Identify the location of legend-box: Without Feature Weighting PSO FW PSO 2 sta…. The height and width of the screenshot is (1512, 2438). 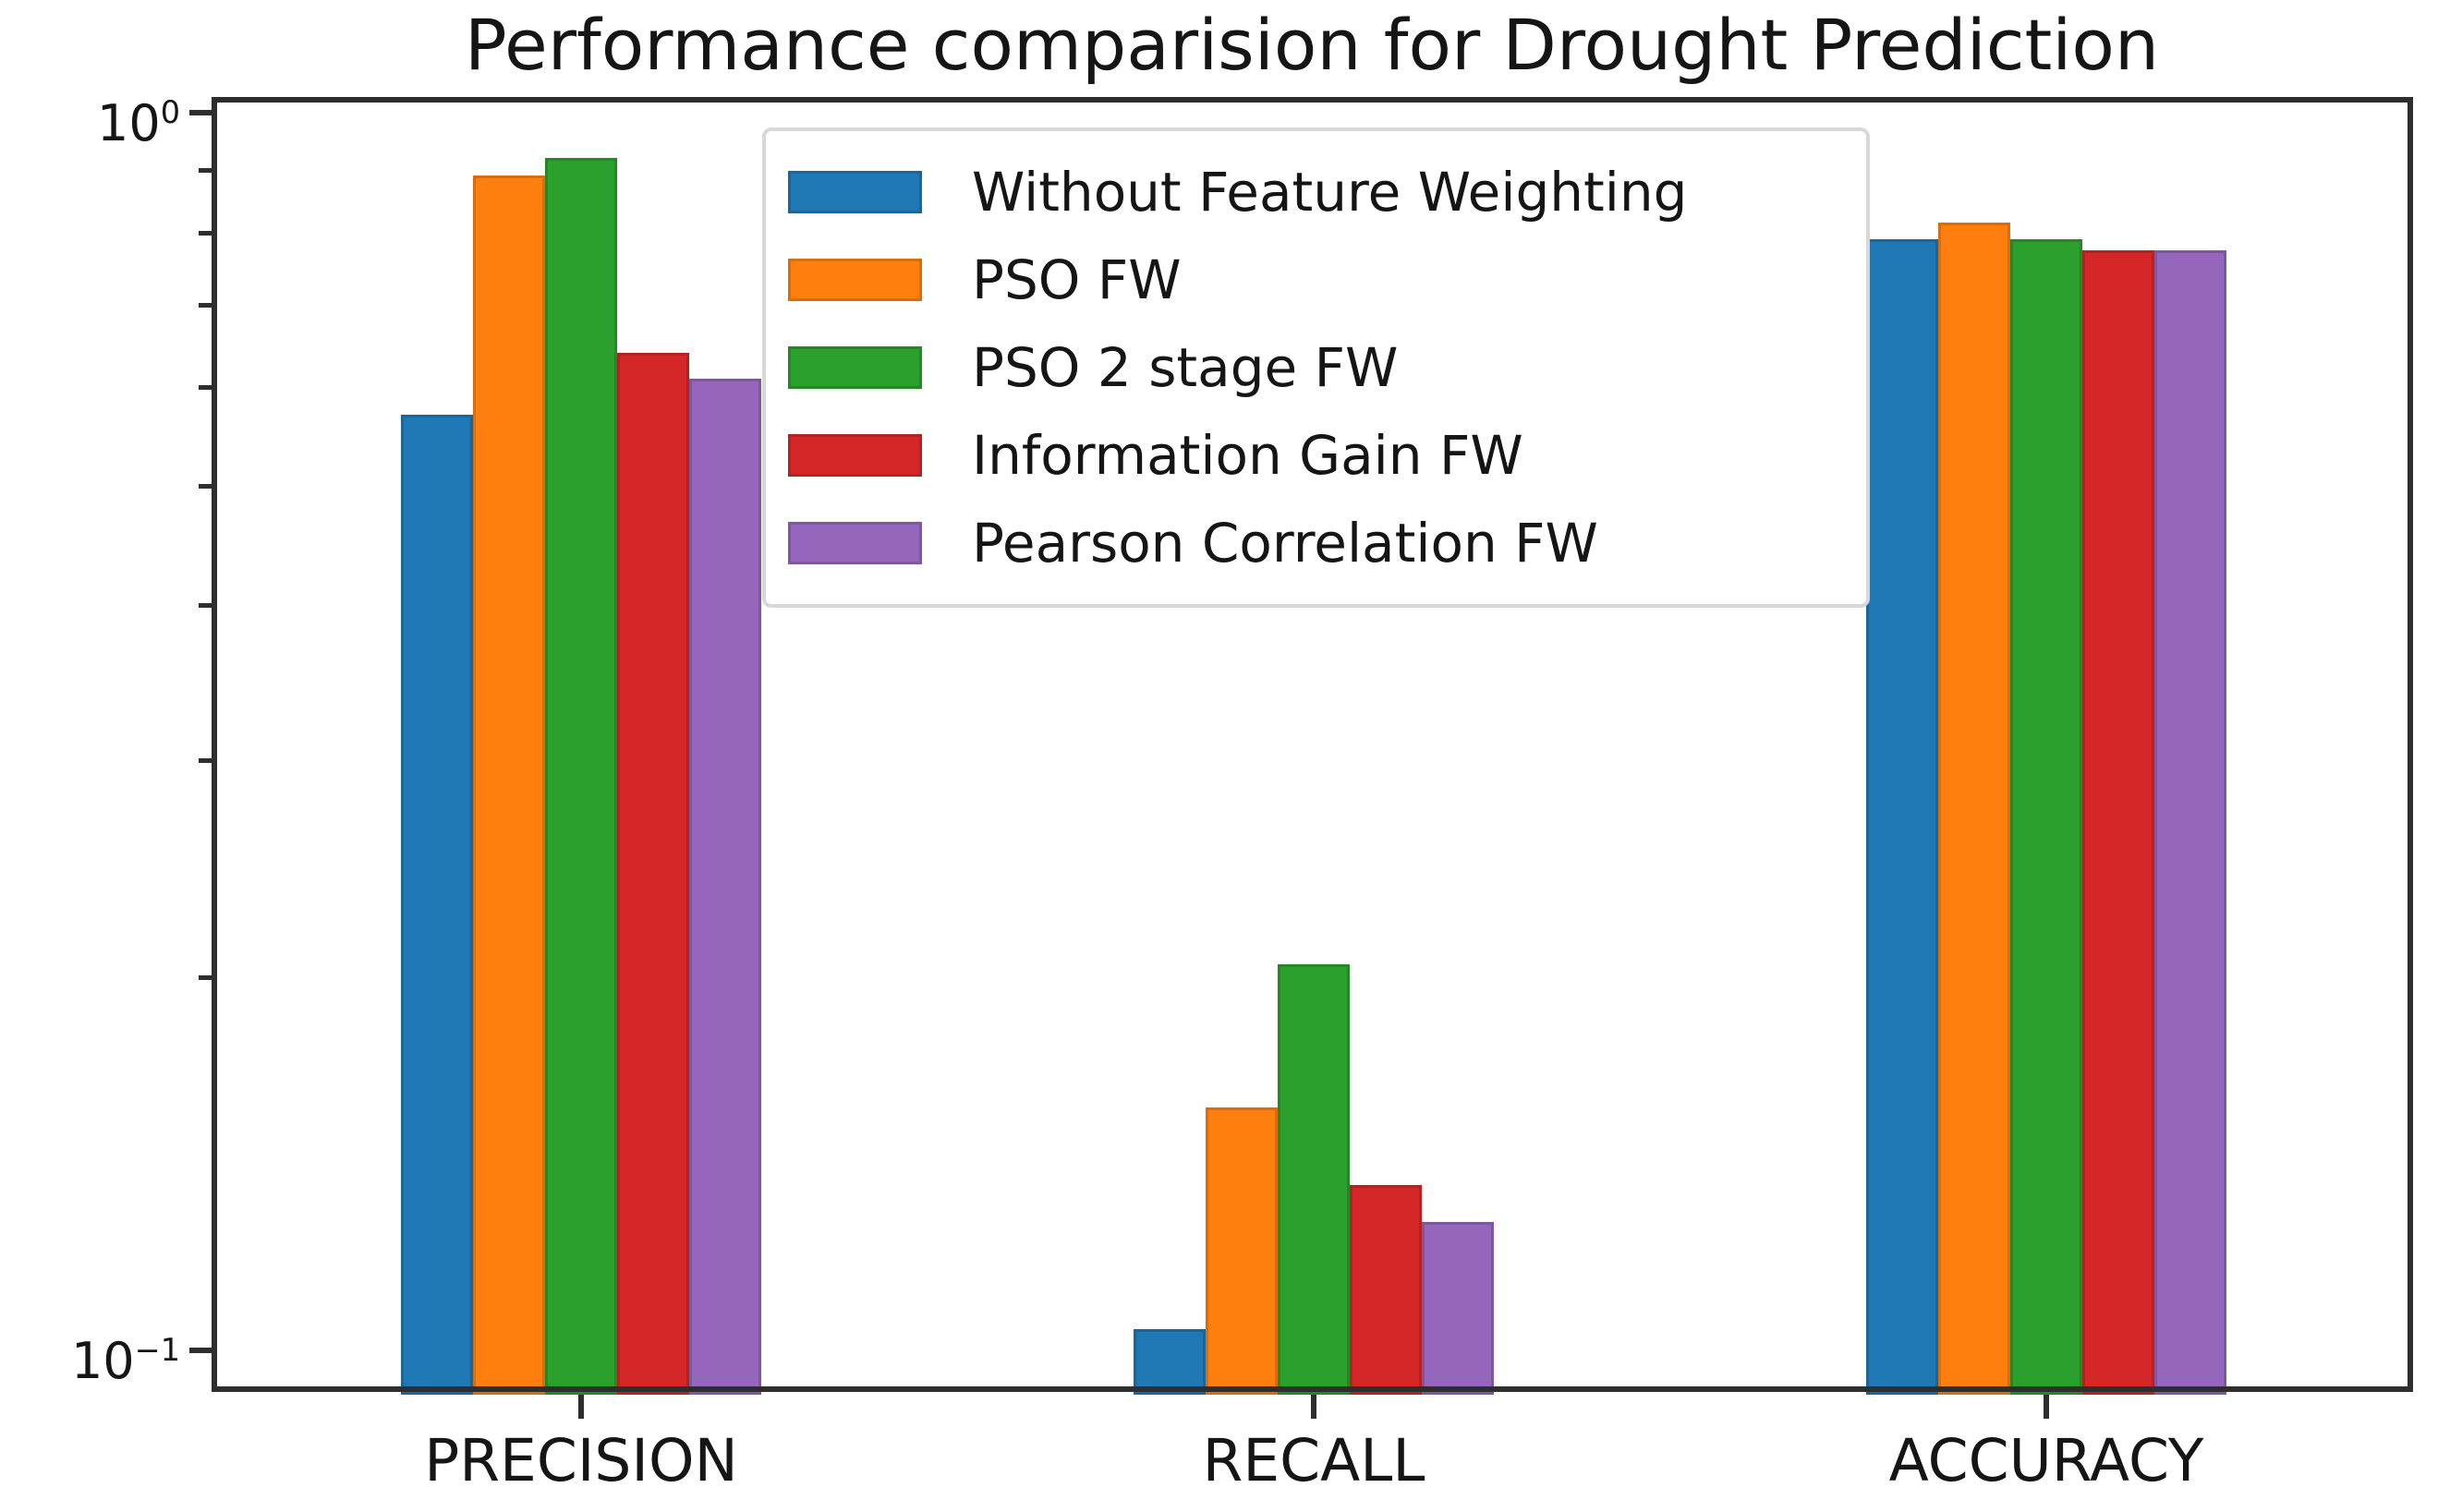
(1316, 367).